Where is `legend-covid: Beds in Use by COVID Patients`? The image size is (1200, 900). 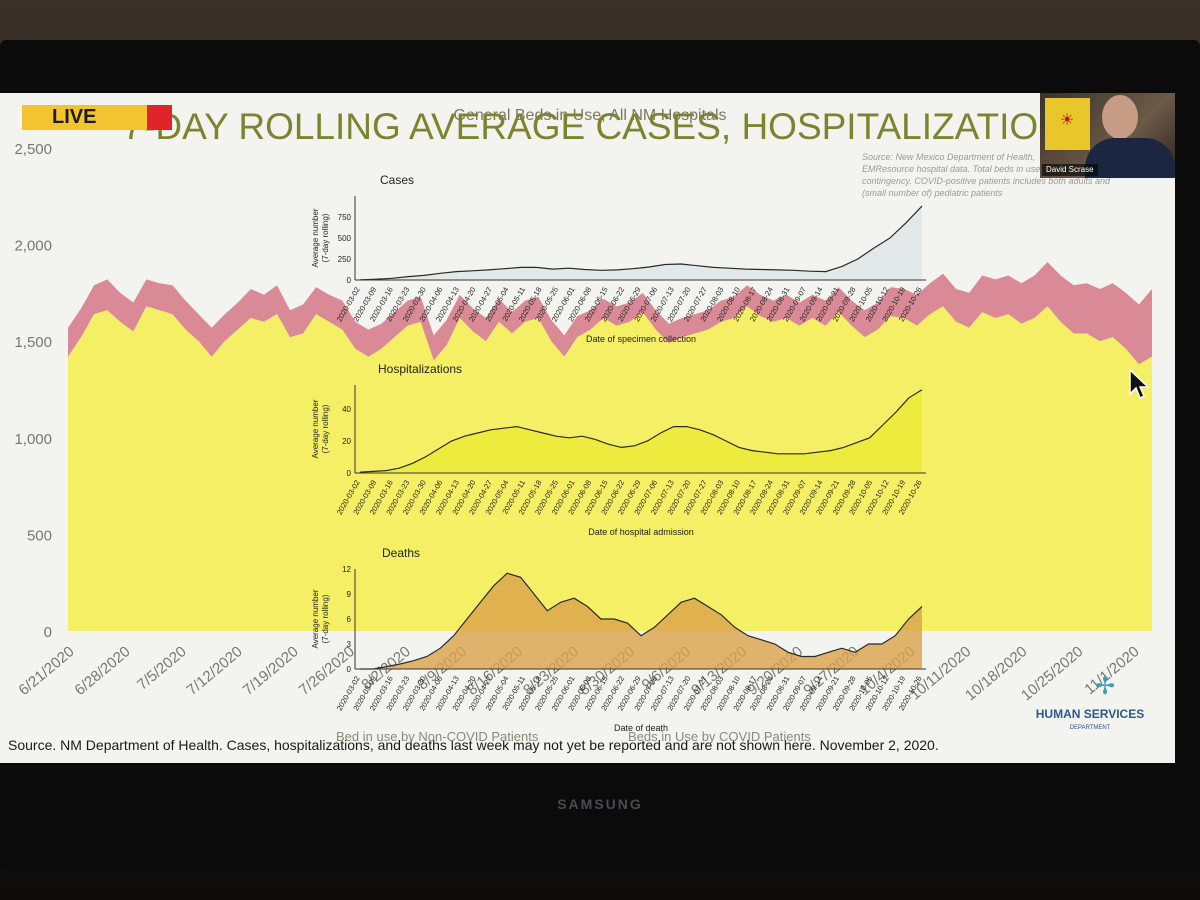 legend-covid: Beds in Use by COVID Patients is located at coordinates (719, 736).